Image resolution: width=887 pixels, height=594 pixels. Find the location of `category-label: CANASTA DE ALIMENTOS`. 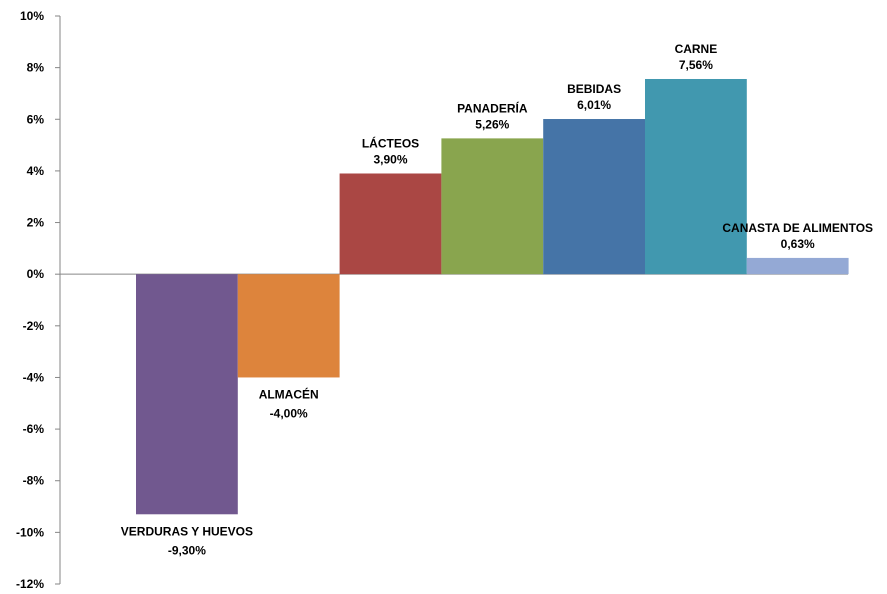

category-label: CANASTA DE ALIMENTOS is located at coordinates (797, 228).